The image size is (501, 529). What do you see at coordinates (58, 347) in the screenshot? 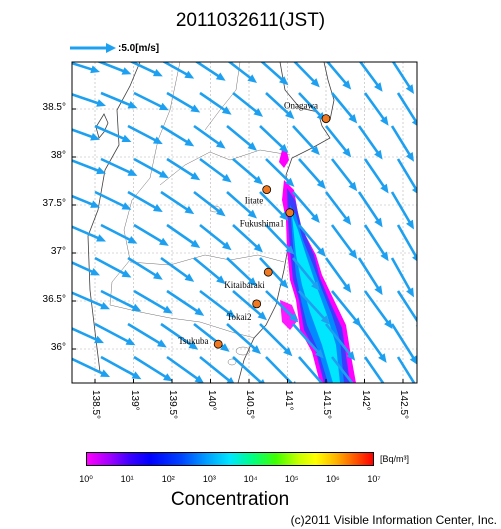
I see `latitude-label: 36°` at bounding box center [58, 347].